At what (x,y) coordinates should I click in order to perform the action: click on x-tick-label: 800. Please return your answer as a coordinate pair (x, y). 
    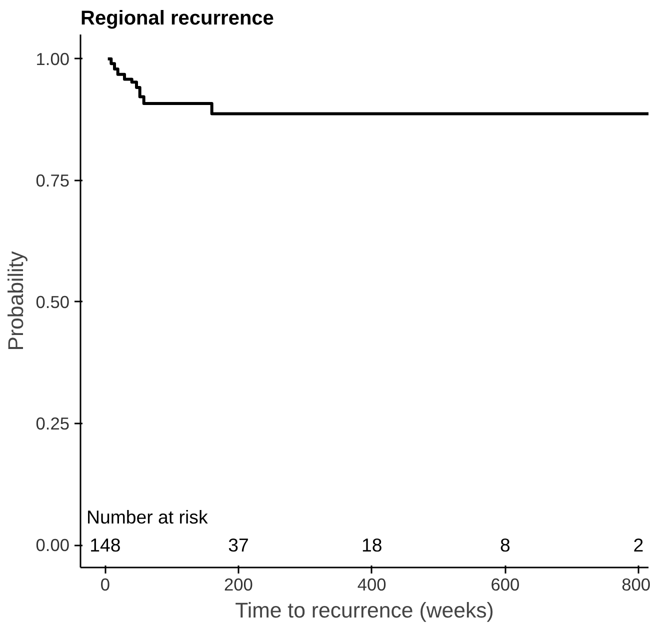
    Looking at the image, I should click on (636, 584).